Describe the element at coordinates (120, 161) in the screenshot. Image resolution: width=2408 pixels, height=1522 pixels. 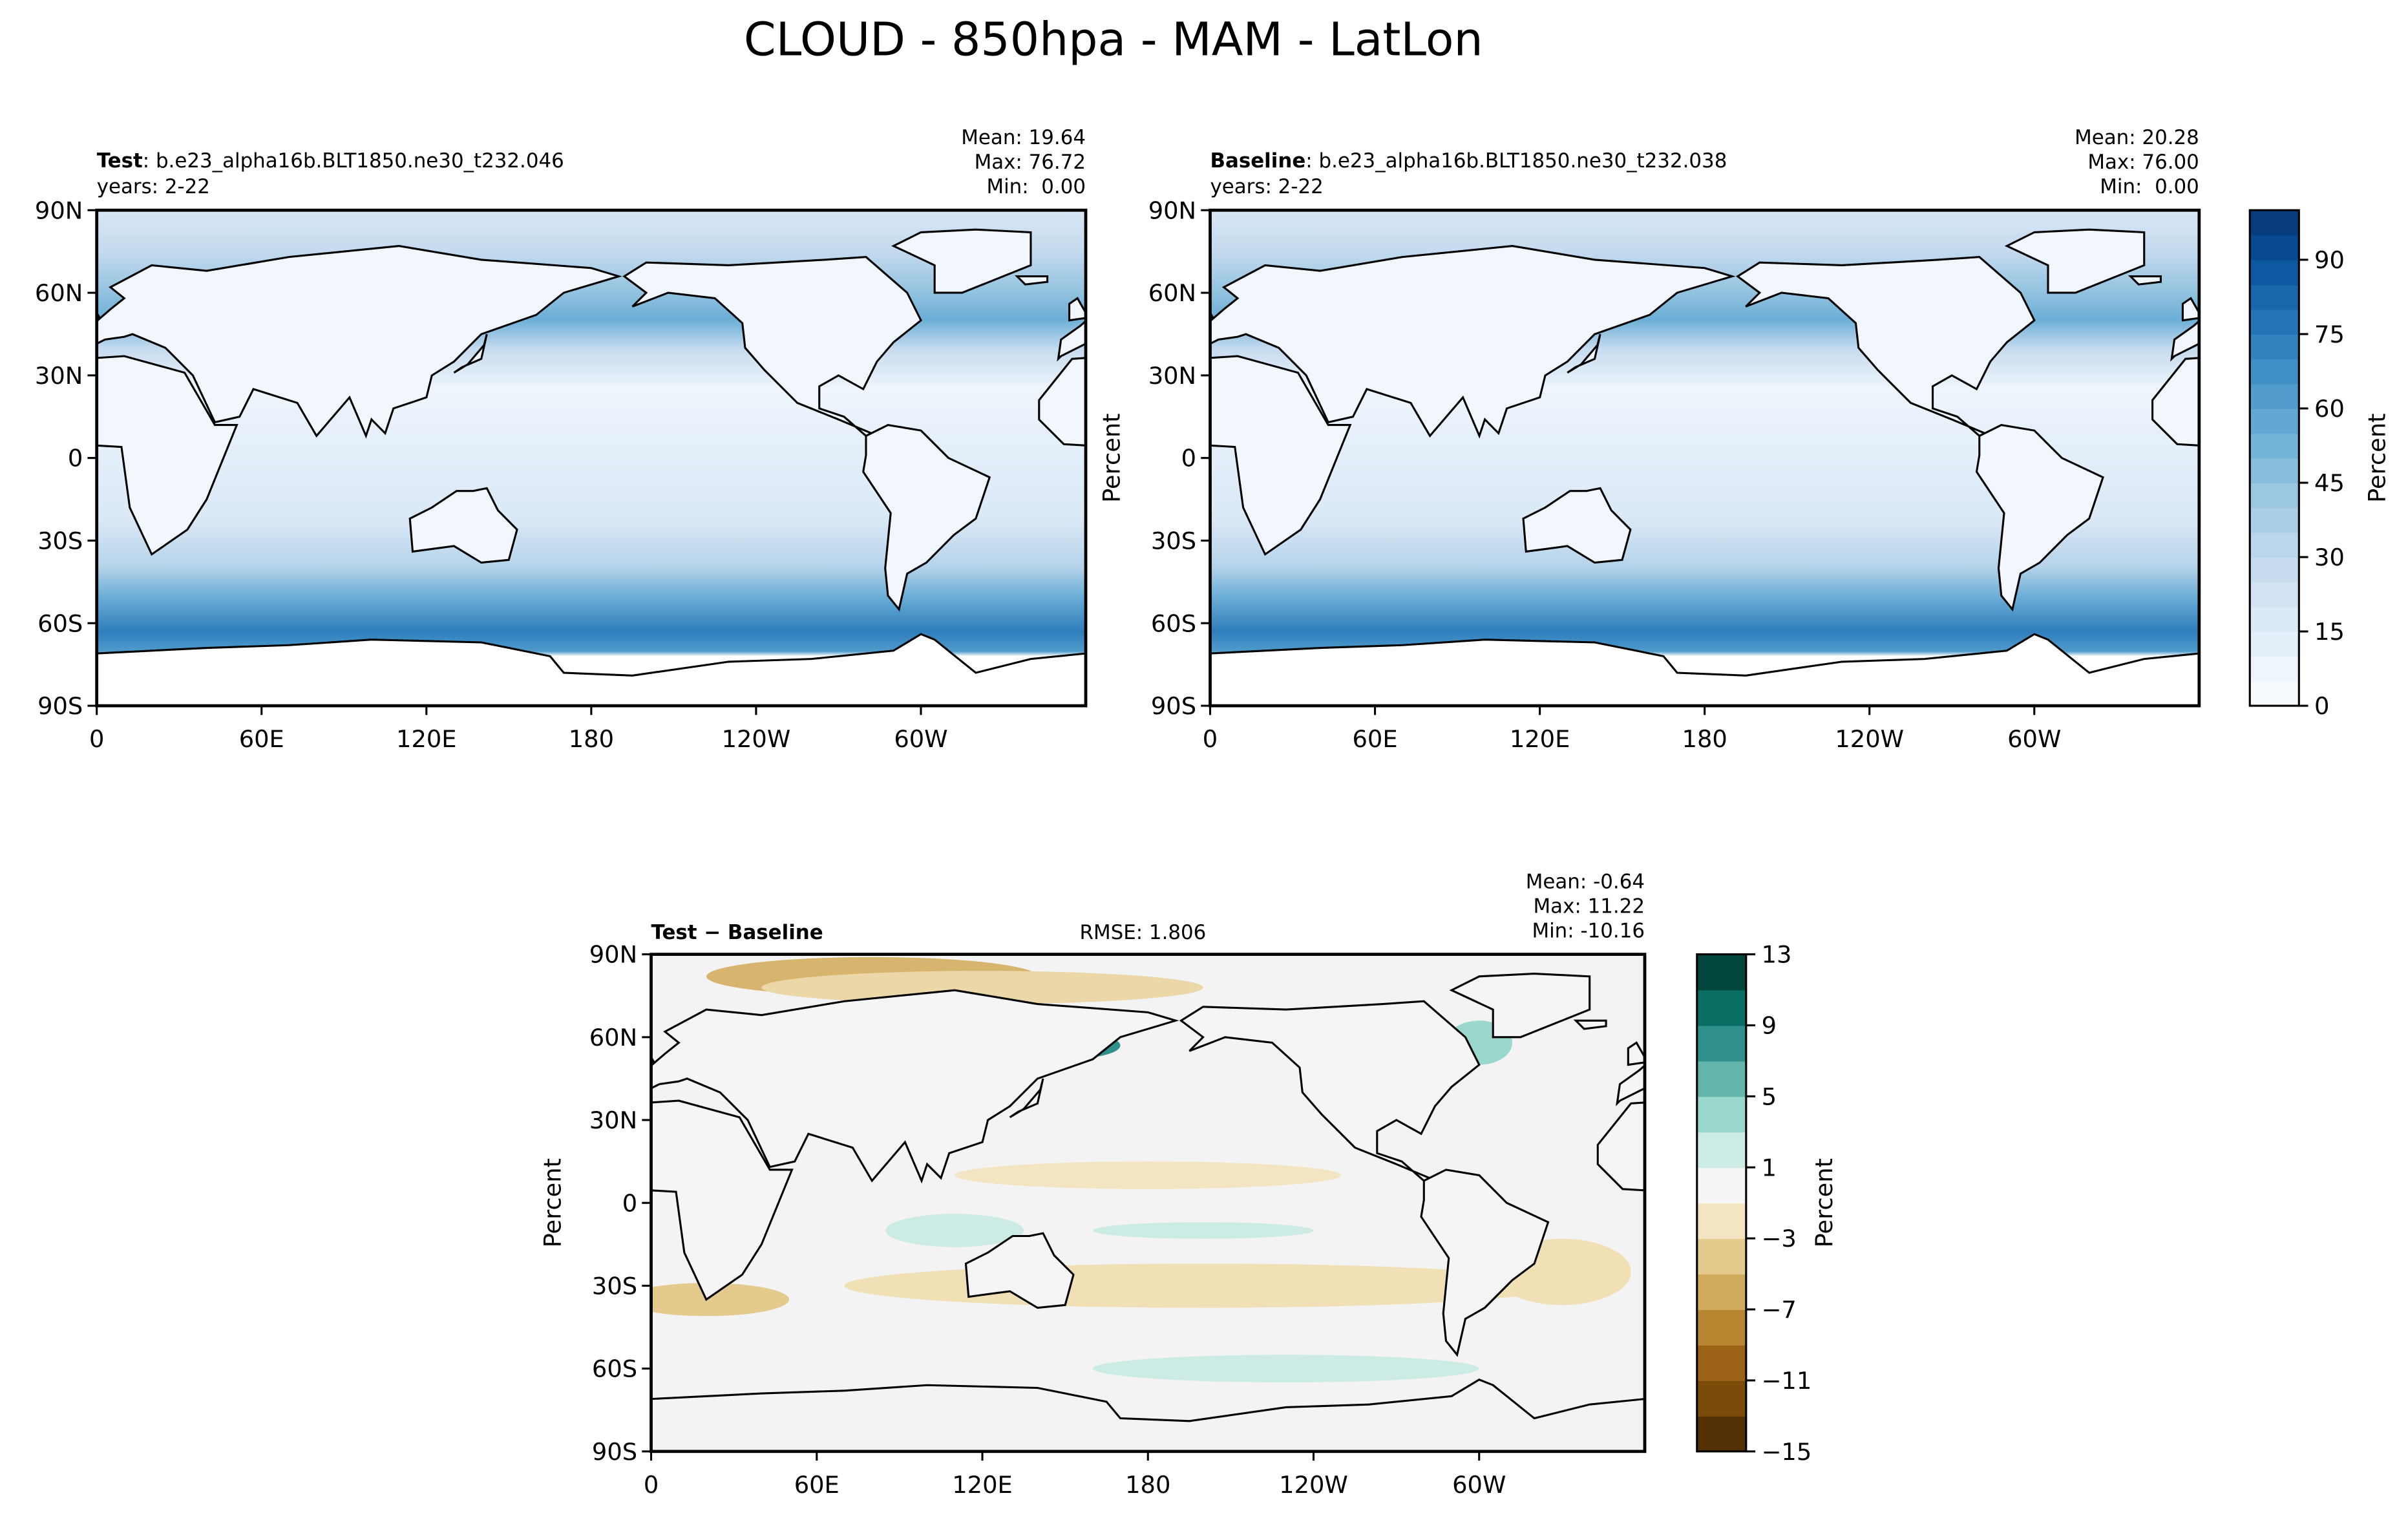
I see `panel-name: Test` at that location.